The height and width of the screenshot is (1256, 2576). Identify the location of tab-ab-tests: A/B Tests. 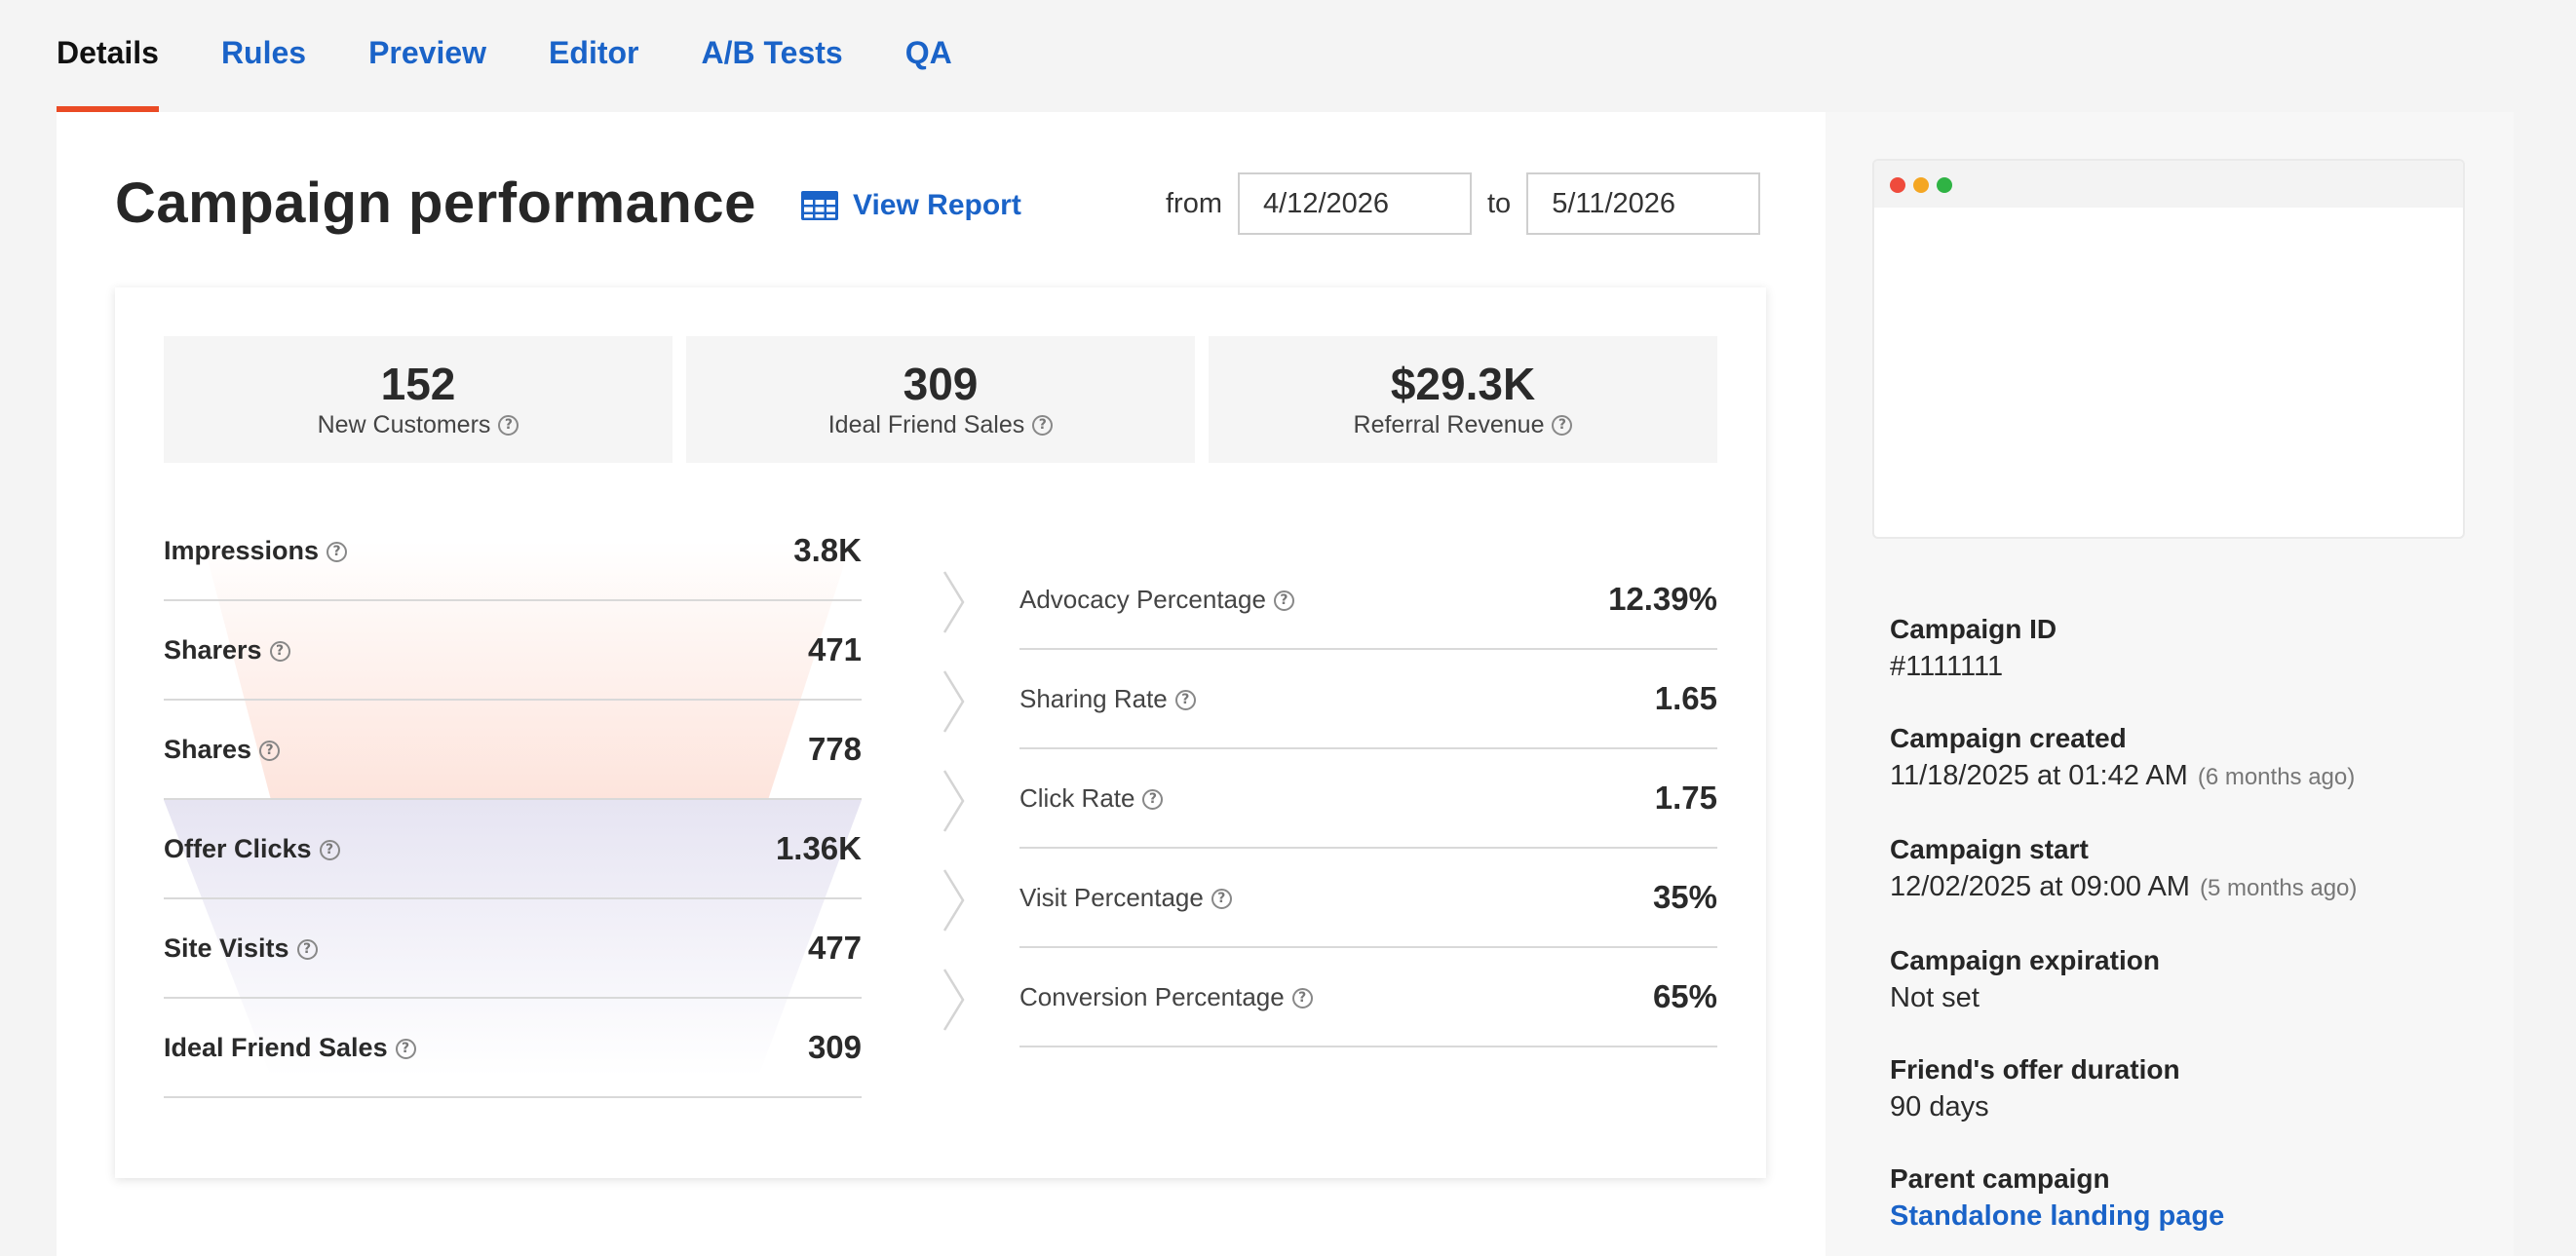
(772, 52).